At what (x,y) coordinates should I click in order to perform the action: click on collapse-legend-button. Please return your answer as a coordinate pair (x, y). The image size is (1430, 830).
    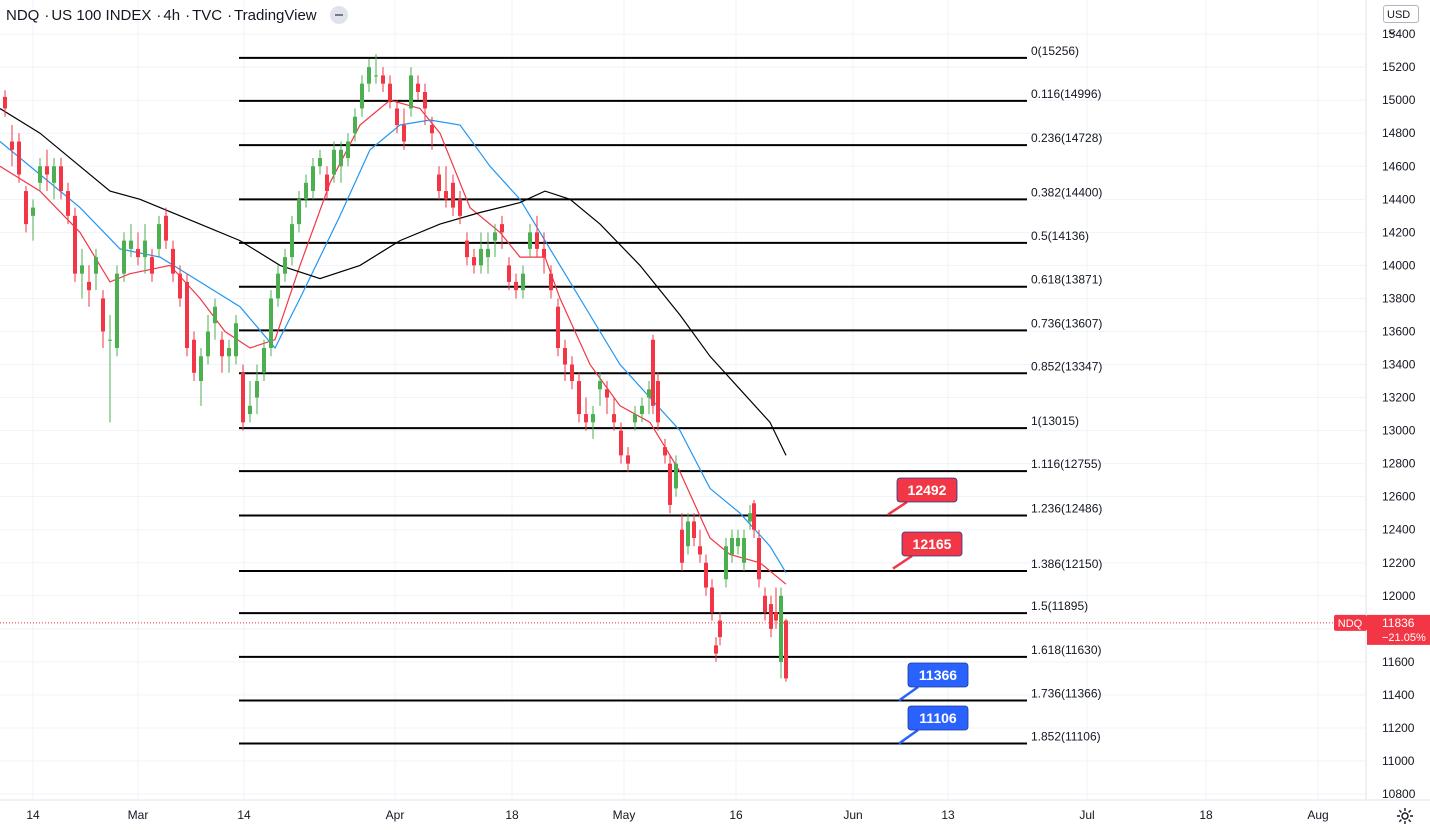
    Looking at the image, I should click on (338, 15).